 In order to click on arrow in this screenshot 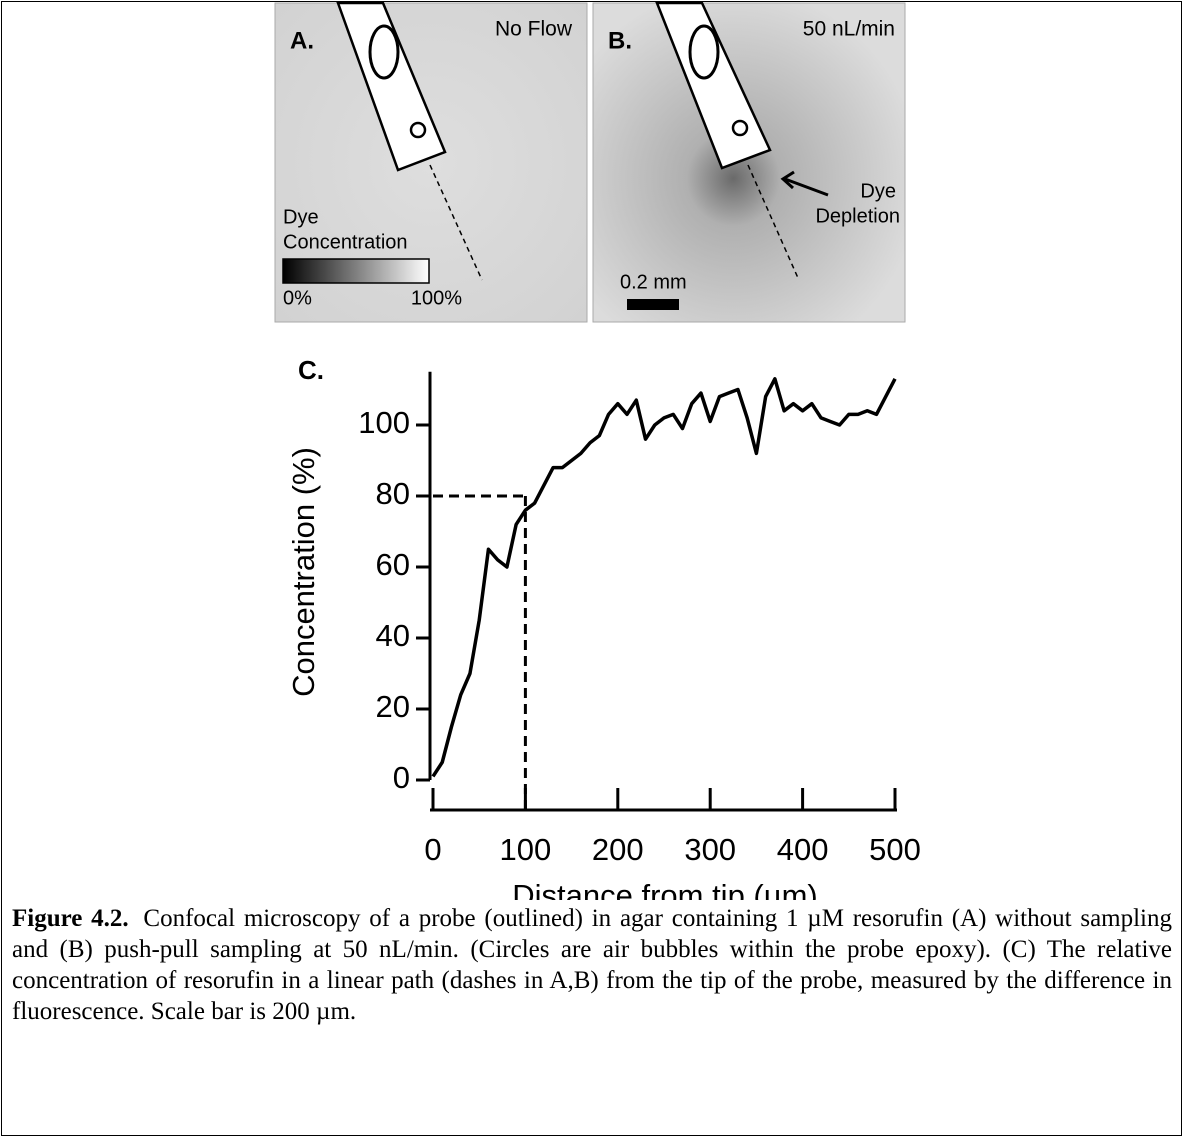, I will do `click(806, 187)`.